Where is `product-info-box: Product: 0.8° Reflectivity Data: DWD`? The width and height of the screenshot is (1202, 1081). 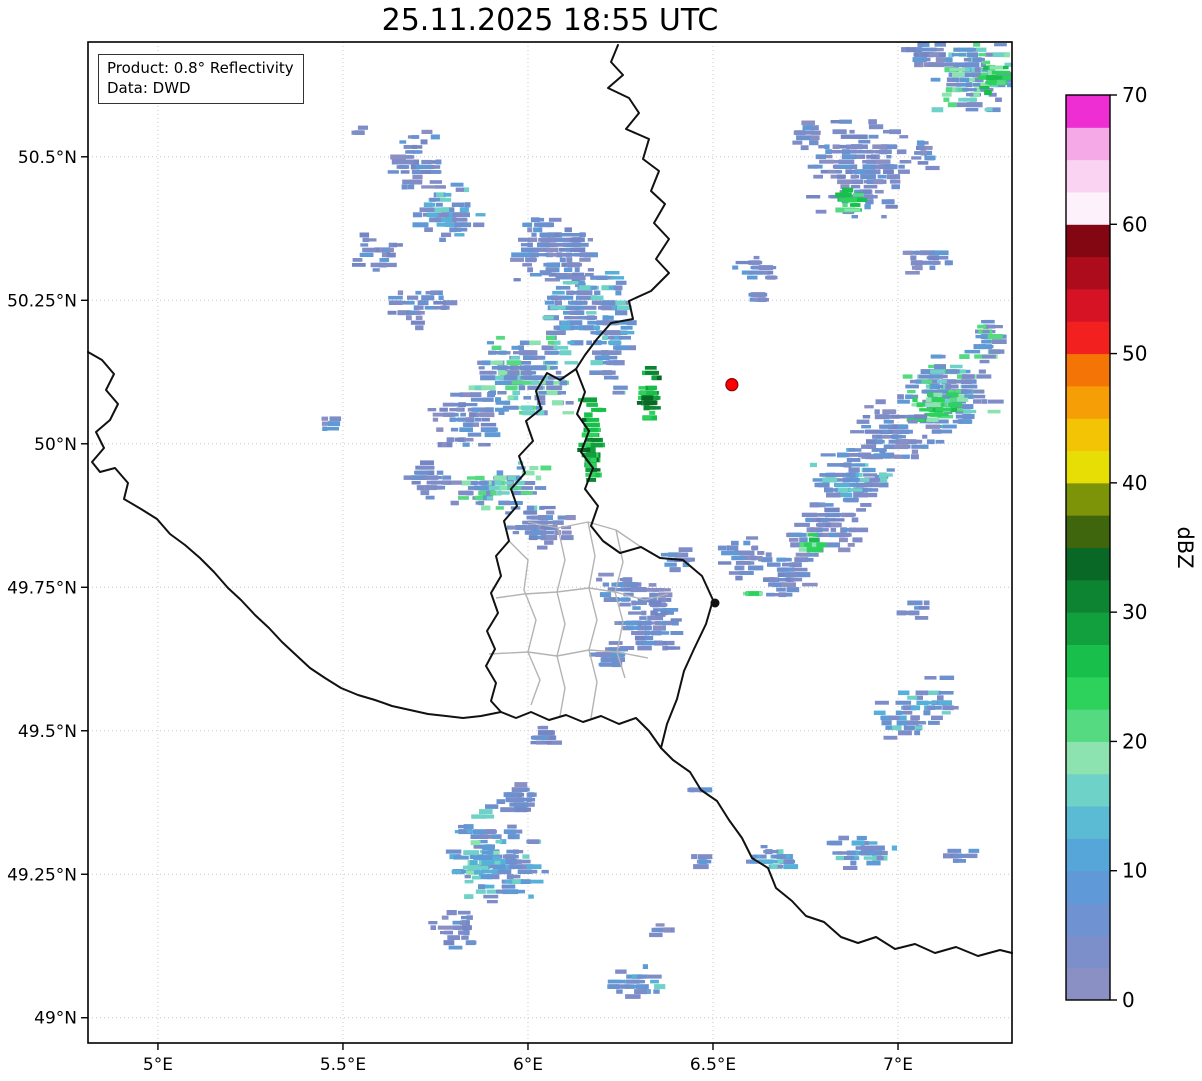 product-info-box: Product: 0.8° Reflectivity Data: DWD is located at coordinates (201, 79).